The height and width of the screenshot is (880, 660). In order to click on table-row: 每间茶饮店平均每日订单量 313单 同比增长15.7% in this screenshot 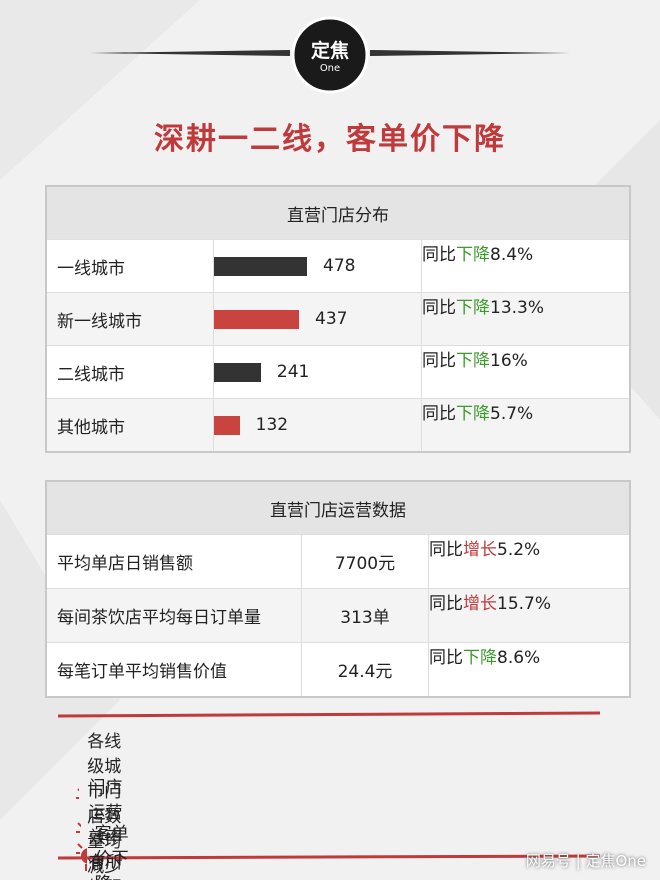, I will do `click(338, 615)`.